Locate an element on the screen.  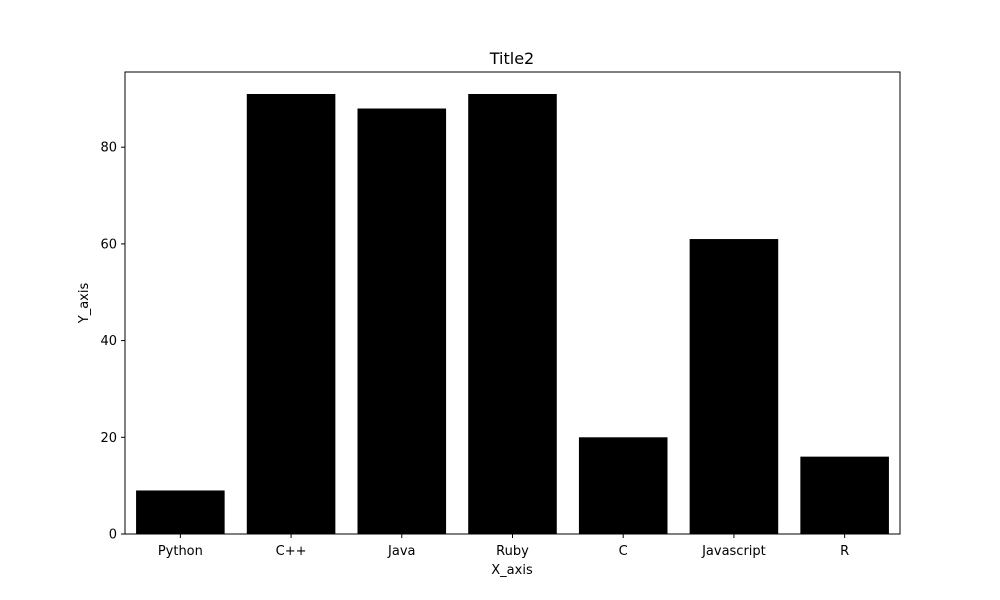
x-tick-label: Javascript is located at coordinates (733, 551).